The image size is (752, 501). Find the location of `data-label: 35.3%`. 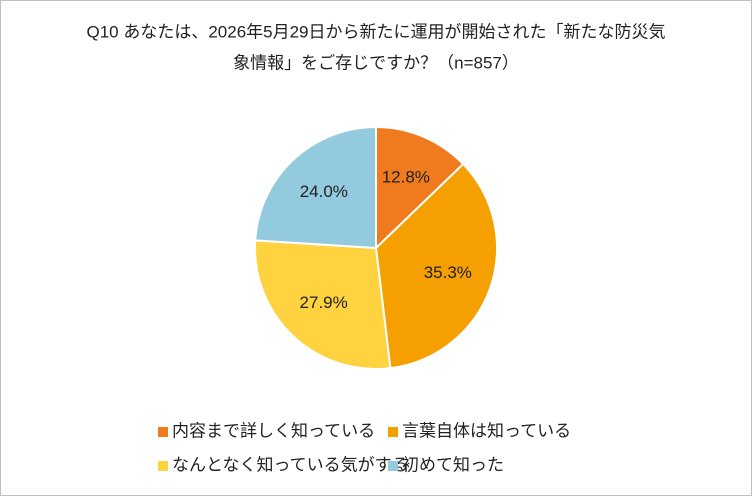

data-label: 35.3% is located at coordinates (448, 272).